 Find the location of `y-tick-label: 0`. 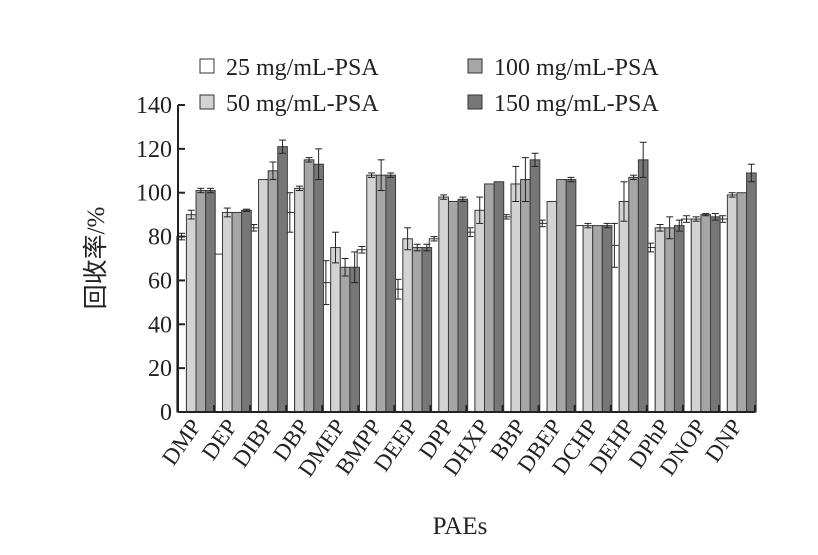

y-tick-label: 0 is located at coordinates (166, 413).